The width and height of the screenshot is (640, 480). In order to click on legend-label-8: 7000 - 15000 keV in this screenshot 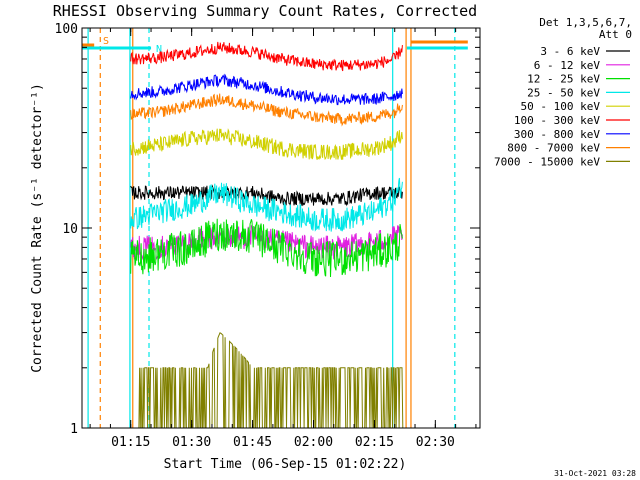, I will do `click(547, 161)`.